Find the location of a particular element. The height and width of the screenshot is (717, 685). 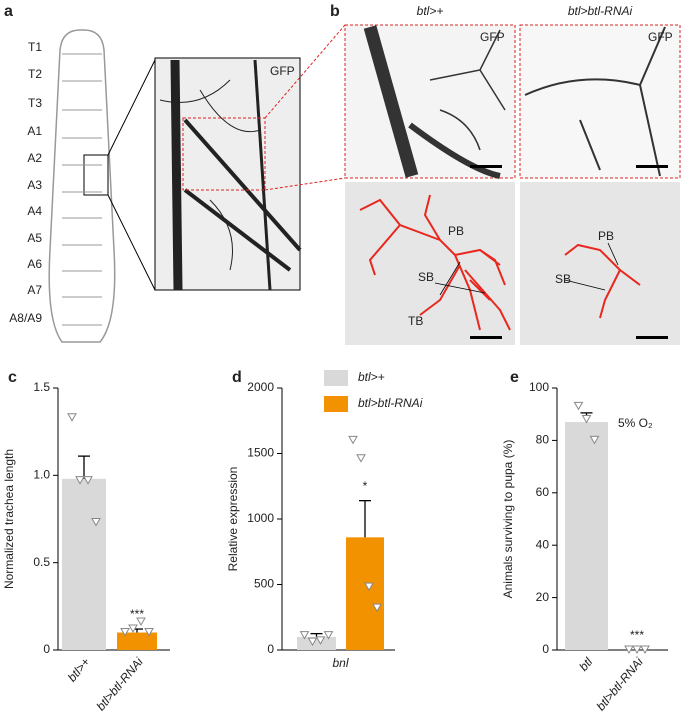

y-tick-label: 100 is located at coordinates (539, 387).